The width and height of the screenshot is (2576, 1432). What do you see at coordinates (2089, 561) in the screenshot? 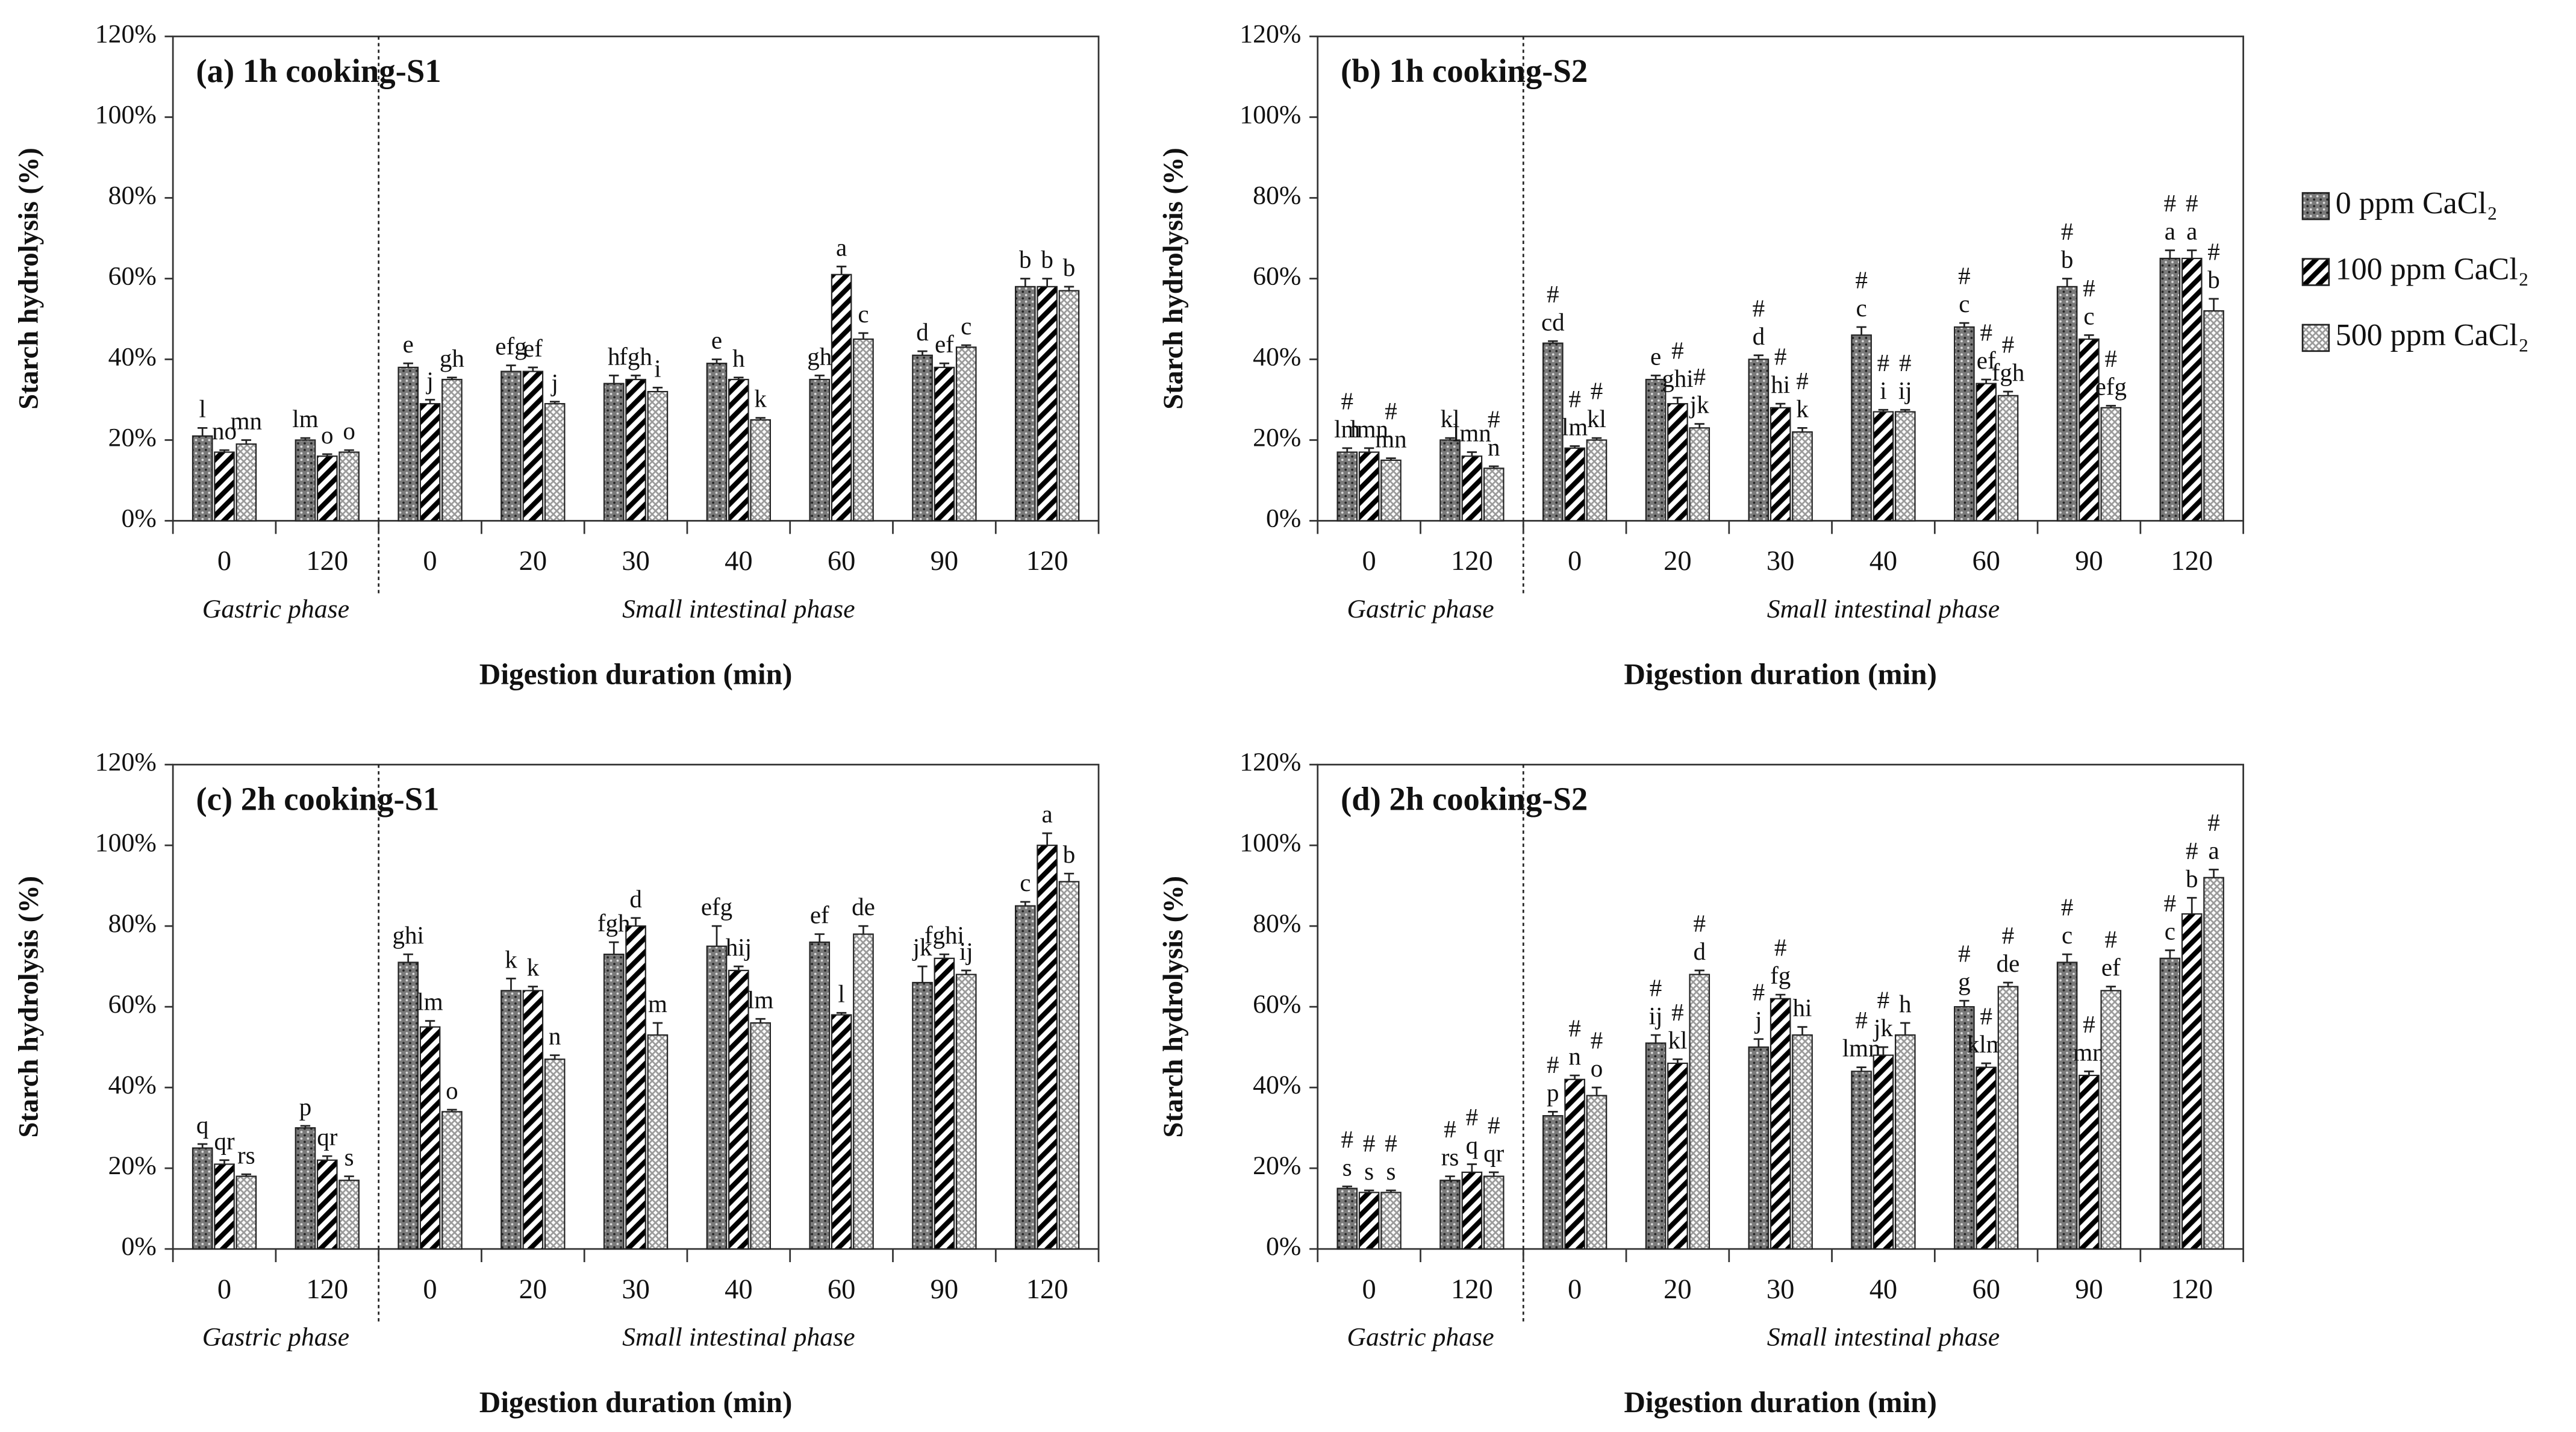
I see `x-tick-label: 90` at bounding box center [2089, 561].